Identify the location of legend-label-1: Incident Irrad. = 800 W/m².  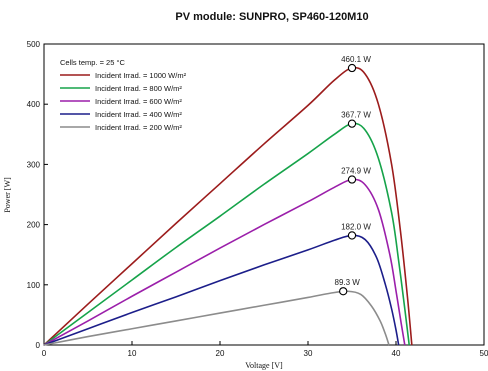
(138, 88).